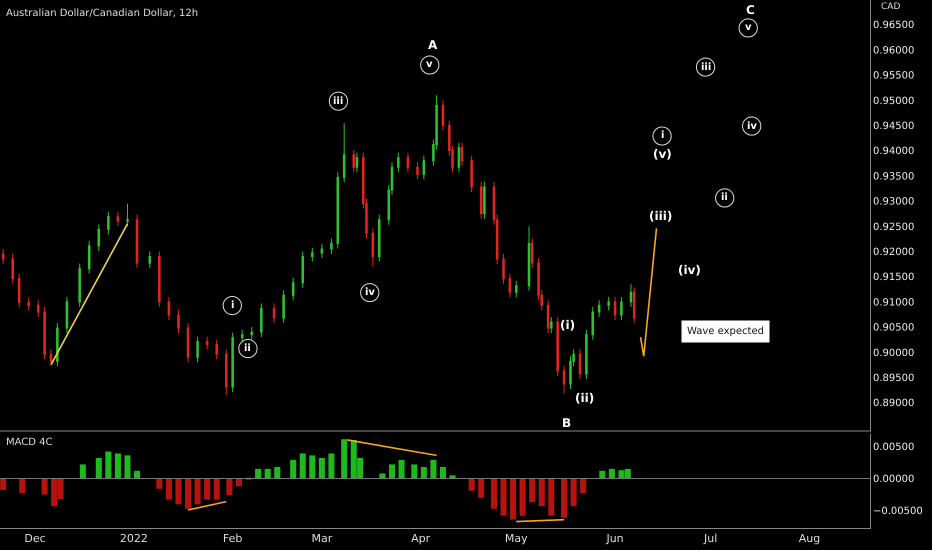 The width and height of the screenshot is (932, 550). Describe the element at coordinates (568, 325) in the screenshot. I see `annotation: (i)` at that location.